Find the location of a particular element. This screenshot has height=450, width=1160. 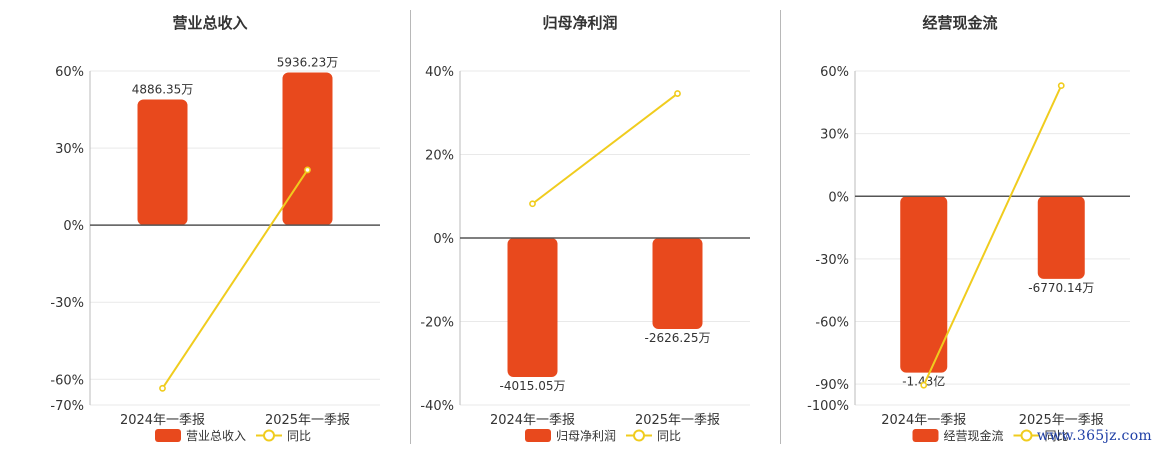

chart-title: 经营现金流 is located at coordinates (959, 23).